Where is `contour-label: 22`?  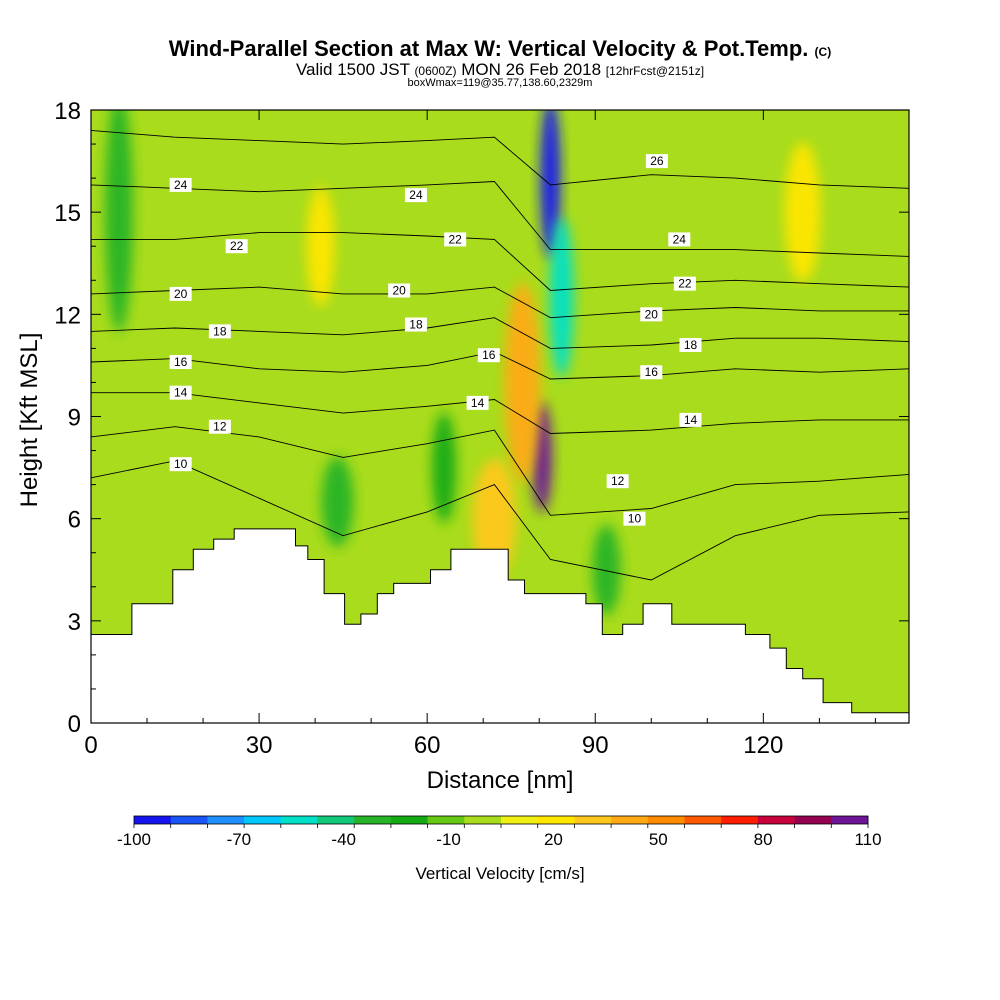 contour-label: 22 is located at coordinates (236, 246).